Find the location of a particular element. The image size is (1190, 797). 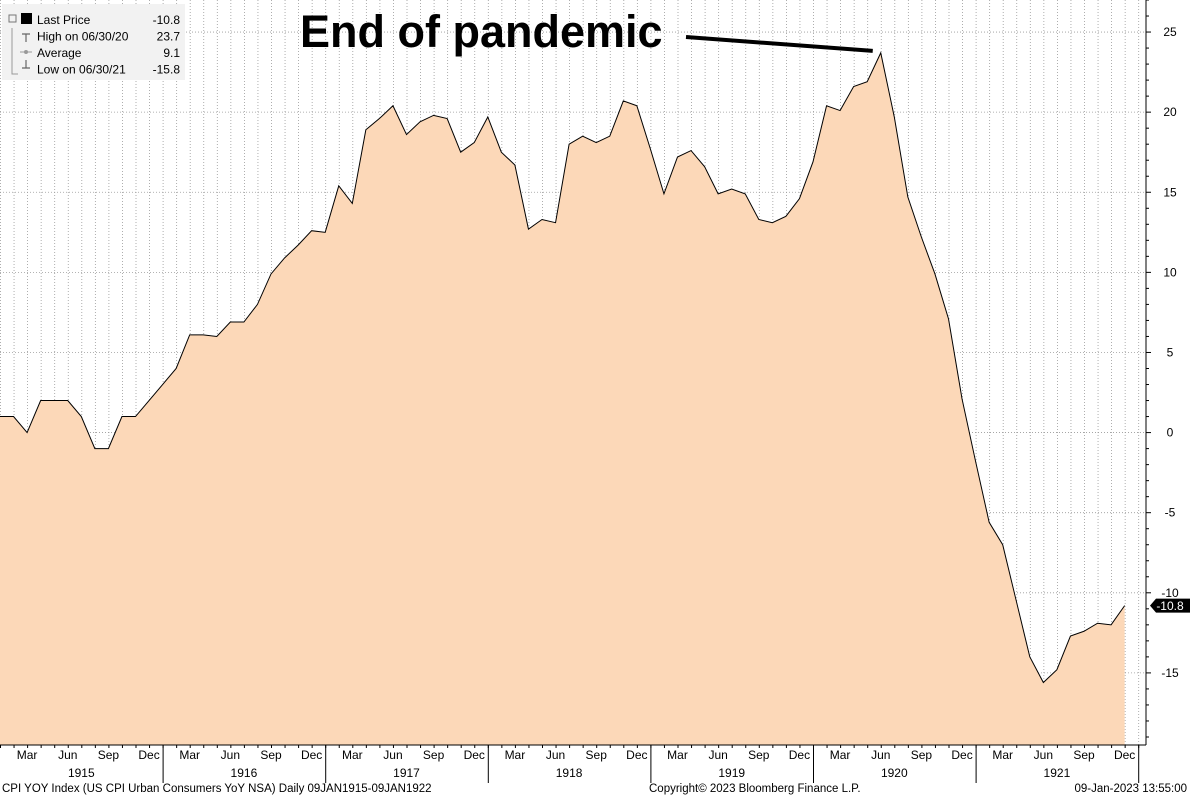

legend-swatch-last-price is located at coordinates (26, 18).